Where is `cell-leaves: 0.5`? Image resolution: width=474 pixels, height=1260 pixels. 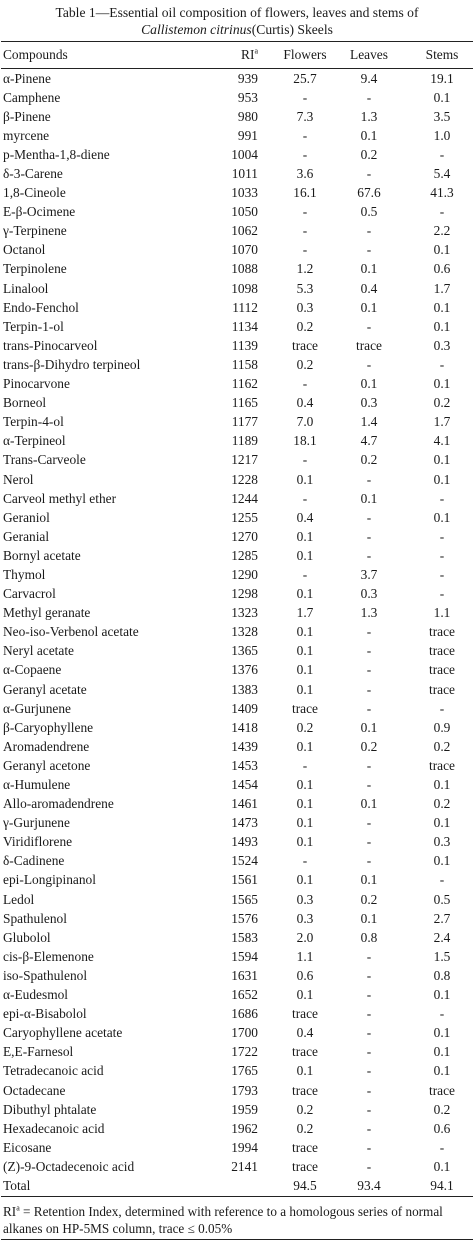
cell-leaves: 0.5 is located at coordinates (369, 212).